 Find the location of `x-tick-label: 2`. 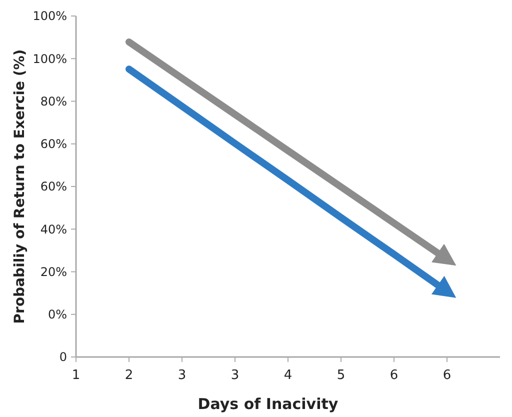

x-tick-label: 2 is located at coordinates (129, 375).